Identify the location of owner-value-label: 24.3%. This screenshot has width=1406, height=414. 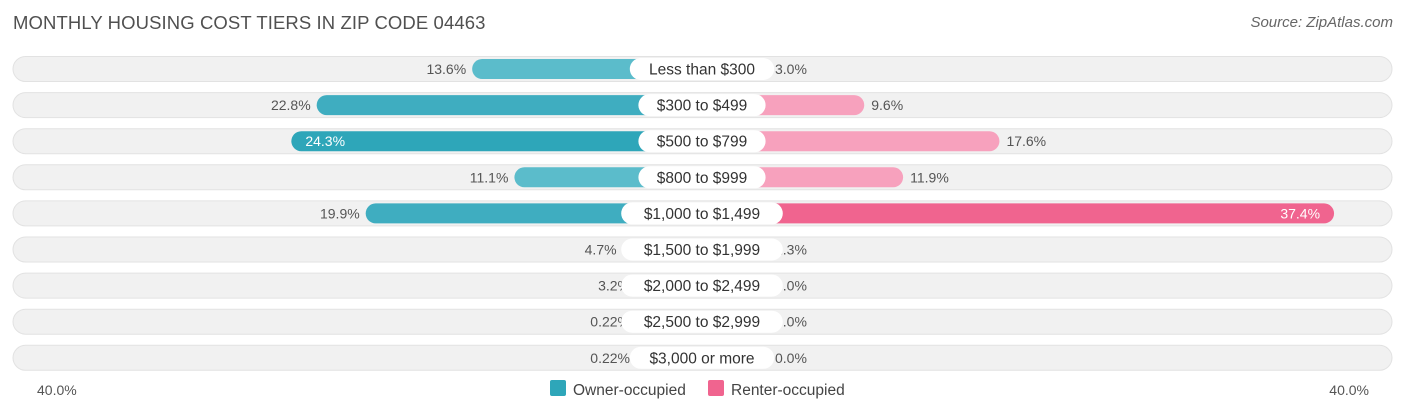
(325, 141).